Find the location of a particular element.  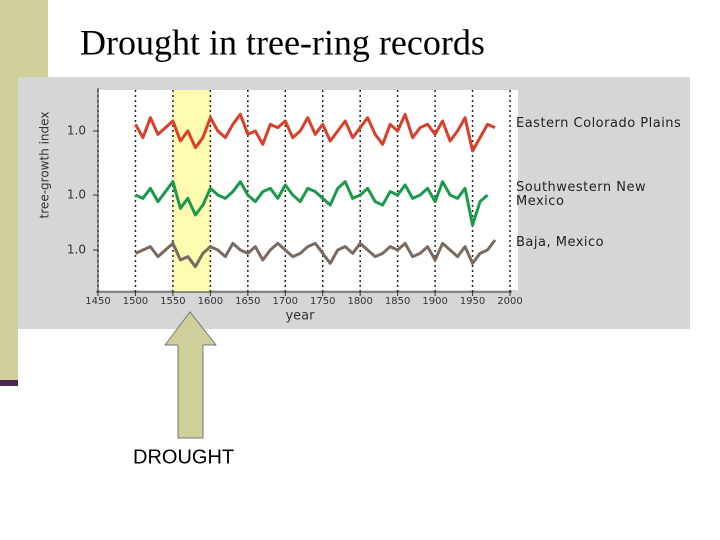

legend-entry: Southwestern New Mexico is located at coordinates (581, 195).